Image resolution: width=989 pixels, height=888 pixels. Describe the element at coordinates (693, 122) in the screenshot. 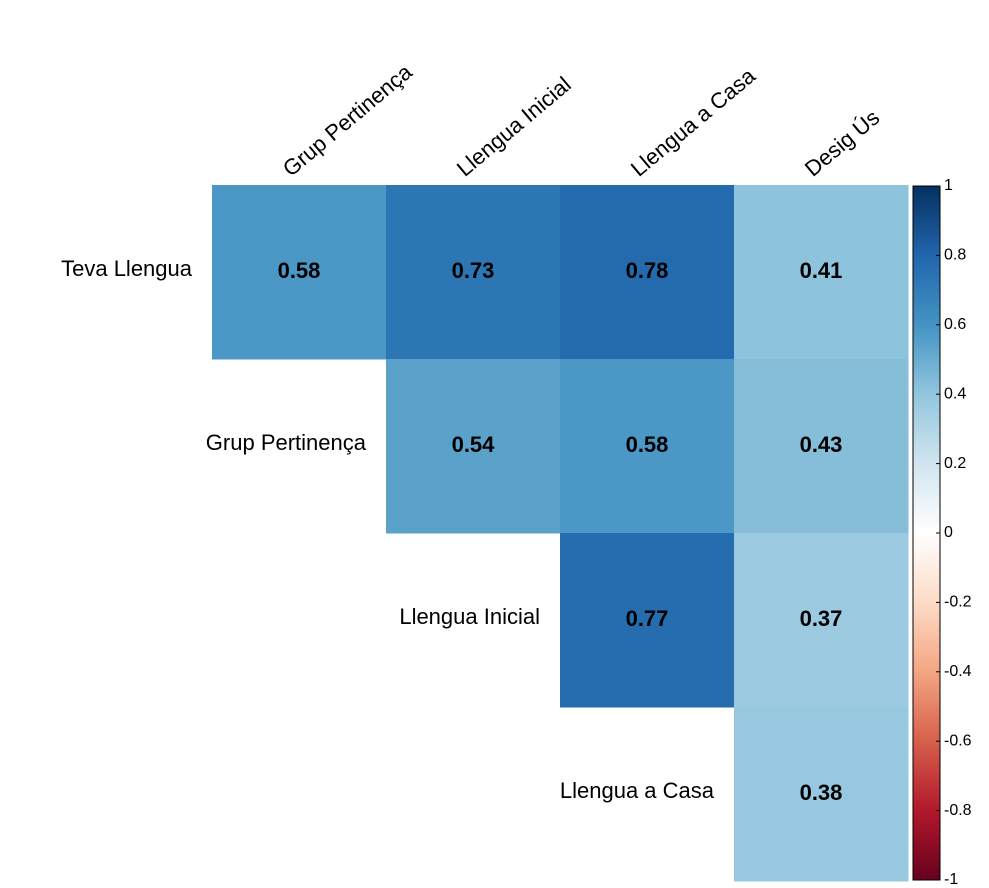

I see `column-label: Llengua a Casa` at that location.